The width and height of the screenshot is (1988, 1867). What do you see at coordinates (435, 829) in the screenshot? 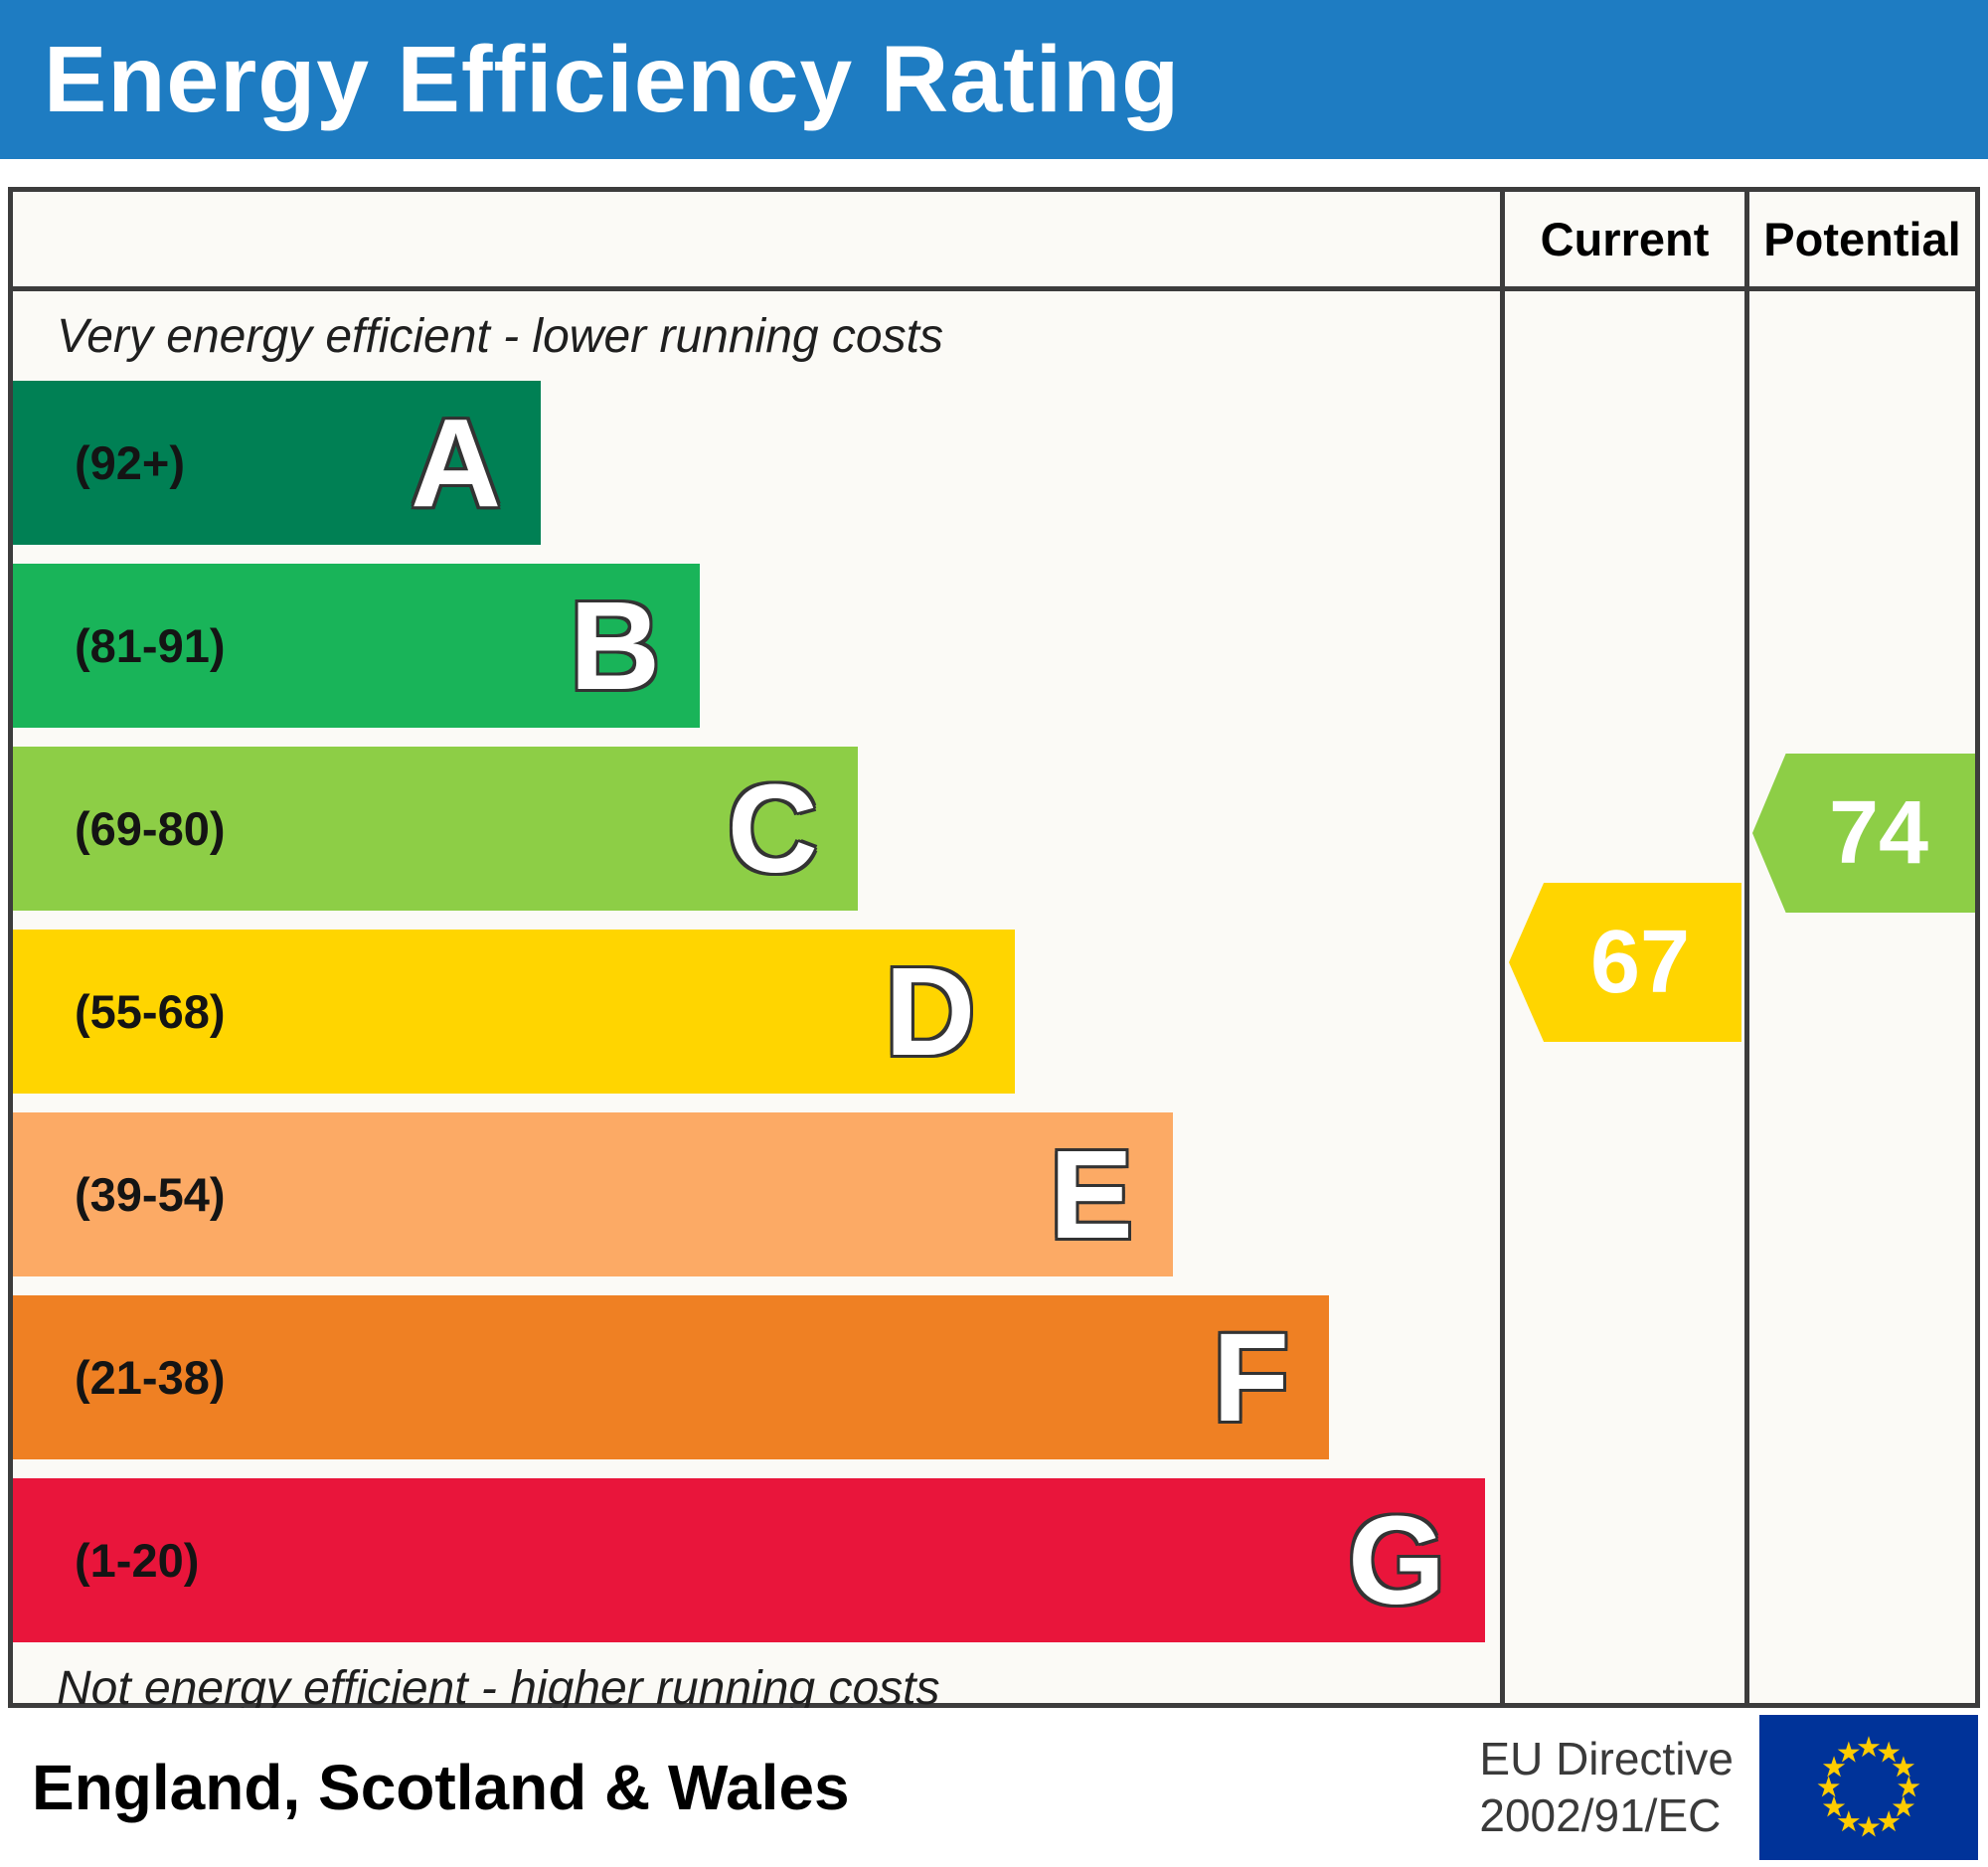
I see `band-bar-c: (69-80) C` at bounding box center [435, 829].